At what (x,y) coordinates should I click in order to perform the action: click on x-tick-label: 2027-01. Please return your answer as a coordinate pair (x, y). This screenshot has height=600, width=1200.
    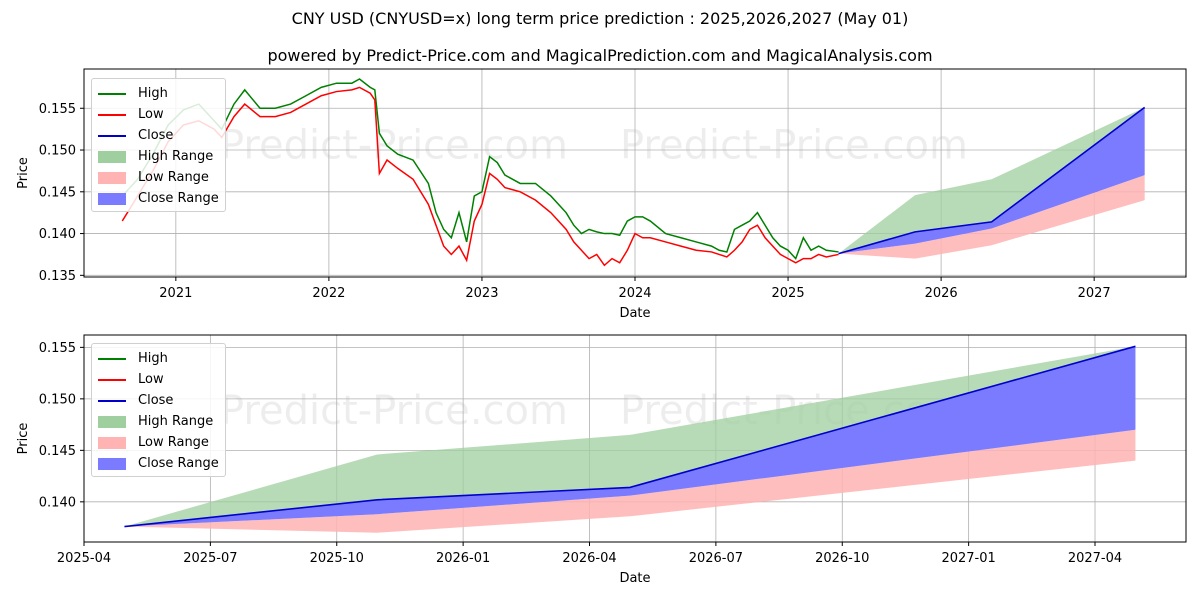
    Looking at the image, I should click on (968, 558).